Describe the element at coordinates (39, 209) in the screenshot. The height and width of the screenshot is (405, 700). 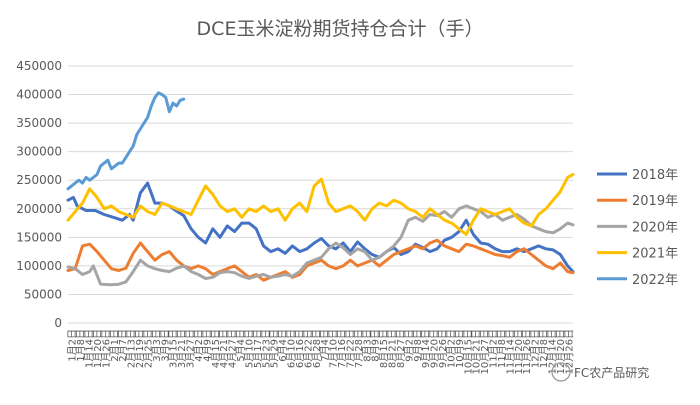
I see `y-tick-label: 200000` at that location.